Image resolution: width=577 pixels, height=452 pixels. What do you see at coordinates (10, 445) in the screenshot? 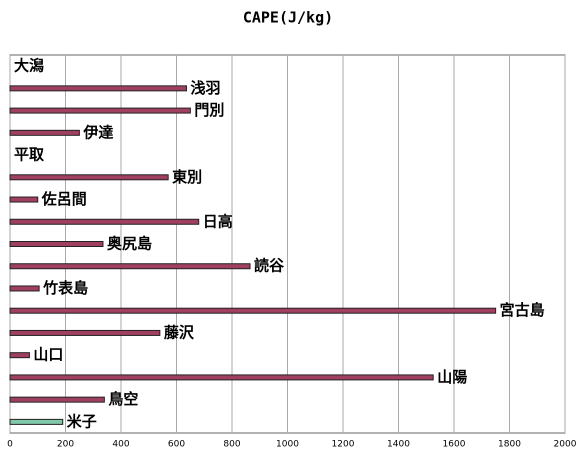
I see `x-tick-label: 0` at bounding box center [10, 445].